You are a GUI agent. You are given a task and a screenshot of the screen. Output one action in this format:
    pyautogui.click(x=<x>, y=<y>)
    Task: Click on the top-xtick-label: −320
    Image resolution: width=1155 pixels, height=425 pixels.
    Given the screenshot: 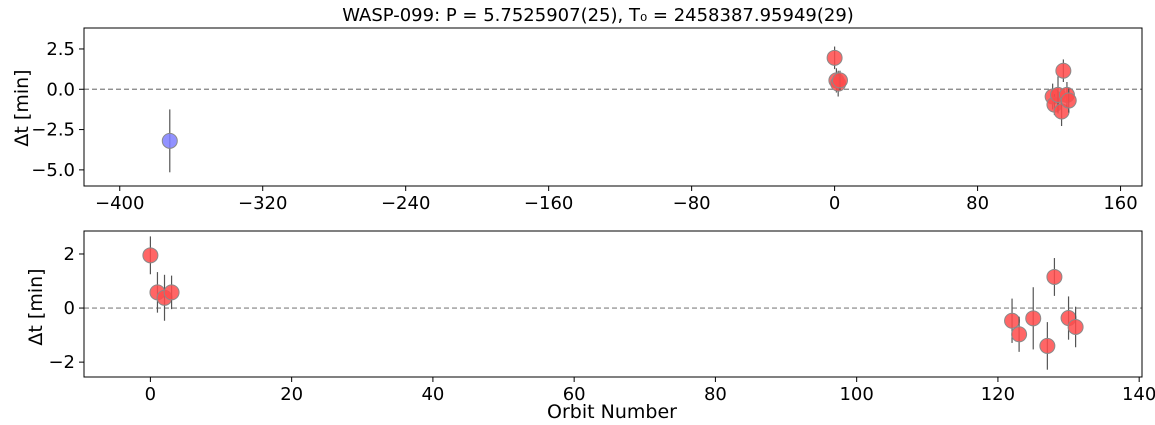 What is the action you would take?
    pyautogui.click(x=262, y=203)
    